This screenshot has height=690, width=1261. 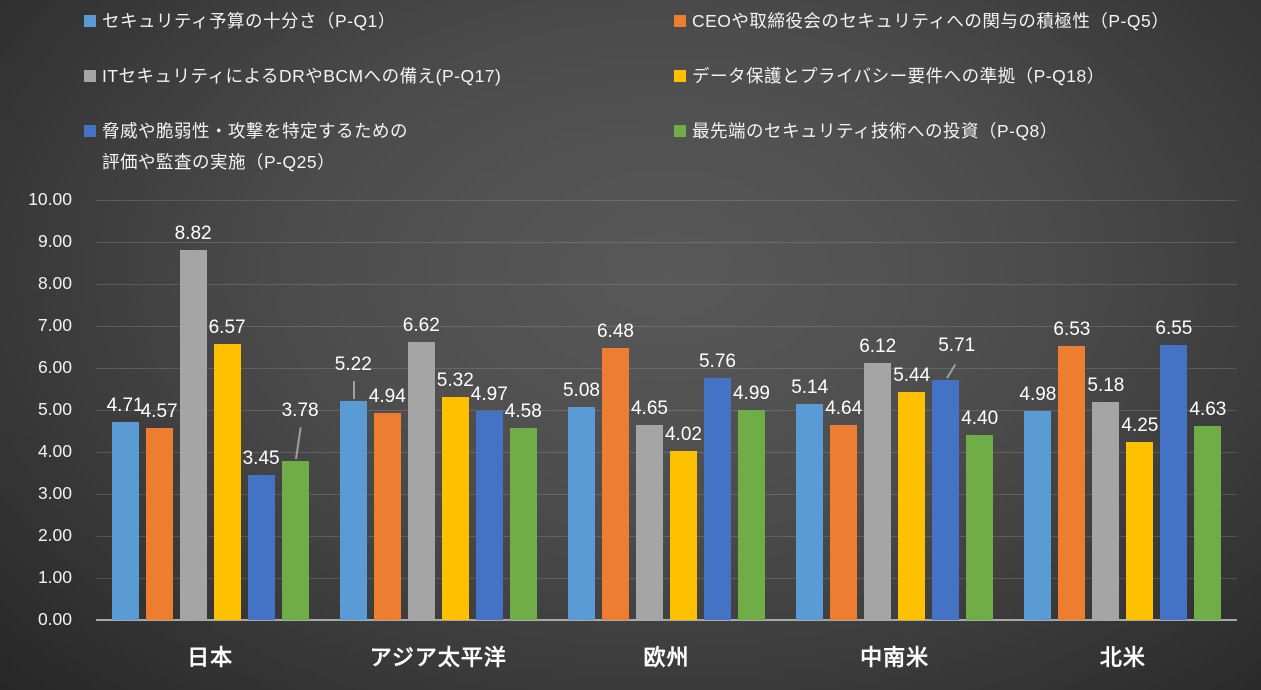 I want to click on data-label: 4.99, so click(x=751, y=394).